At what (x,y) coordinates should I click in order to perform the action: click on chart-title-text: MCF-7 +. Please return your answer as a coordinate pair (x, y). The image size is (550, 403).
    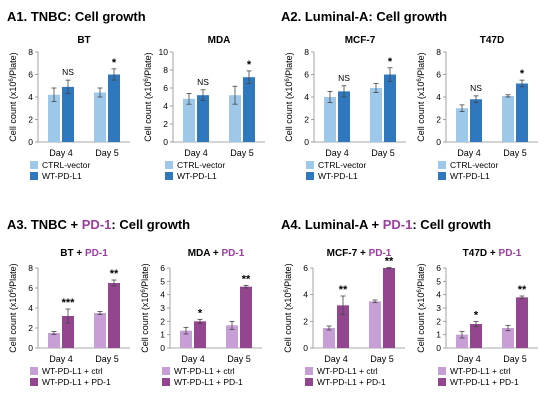
    Looking at the image, I should click on (348, 253).